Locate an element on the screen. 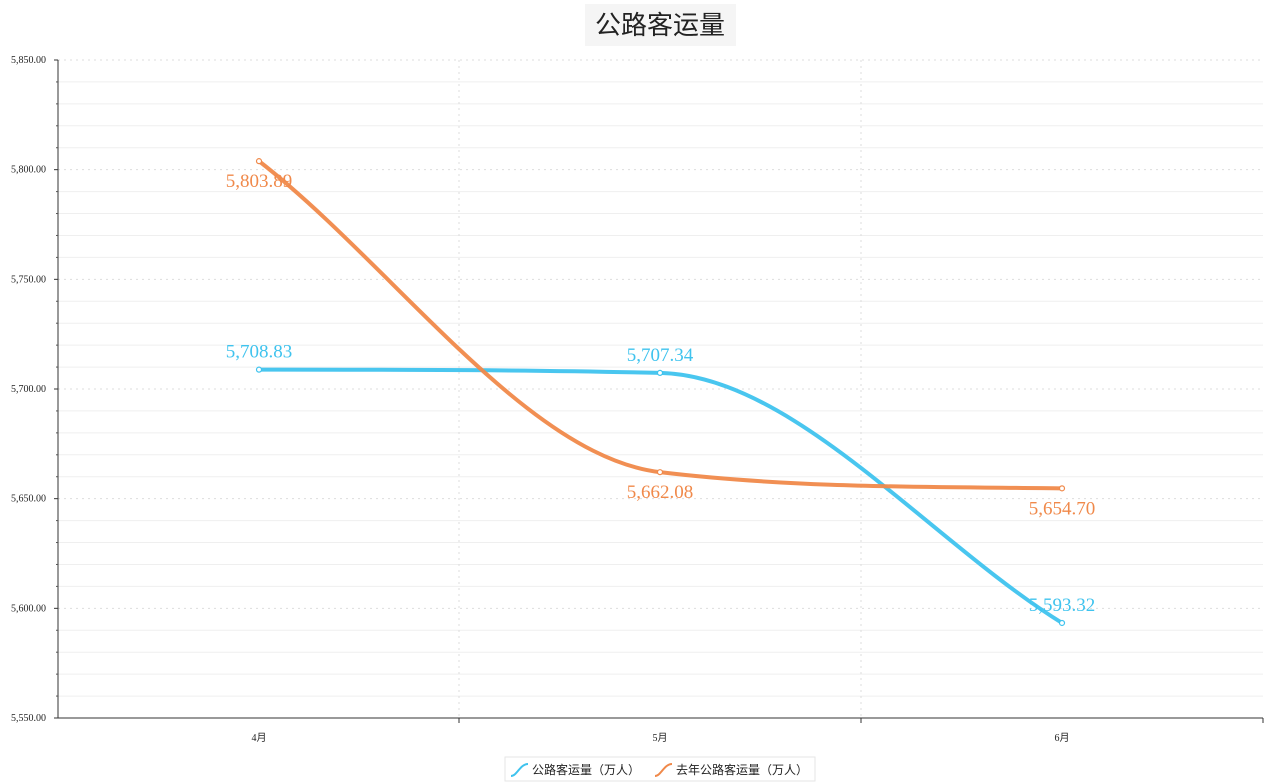 The width and height of the screenshot is (1265, 782). legend-label: 去年公路客运量（万人） is located at coordinates (742, 769).